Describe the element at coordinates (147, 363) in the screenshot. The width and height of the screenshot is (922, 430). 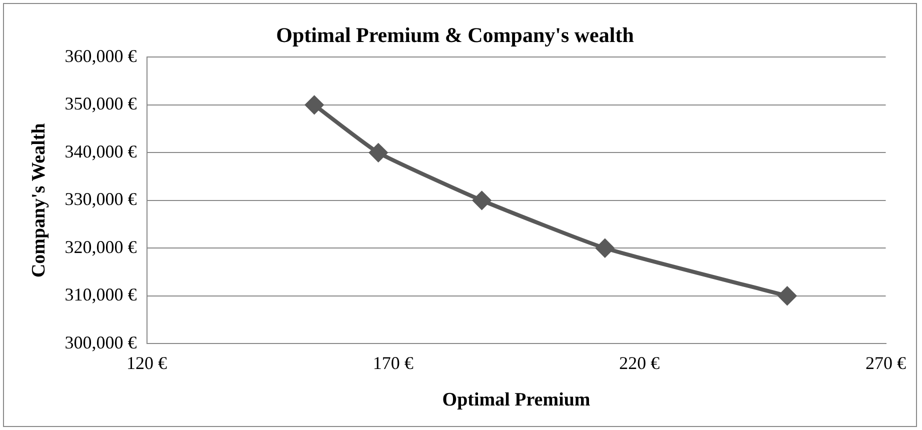
I see `x-tick-label: 120 €` at that location.